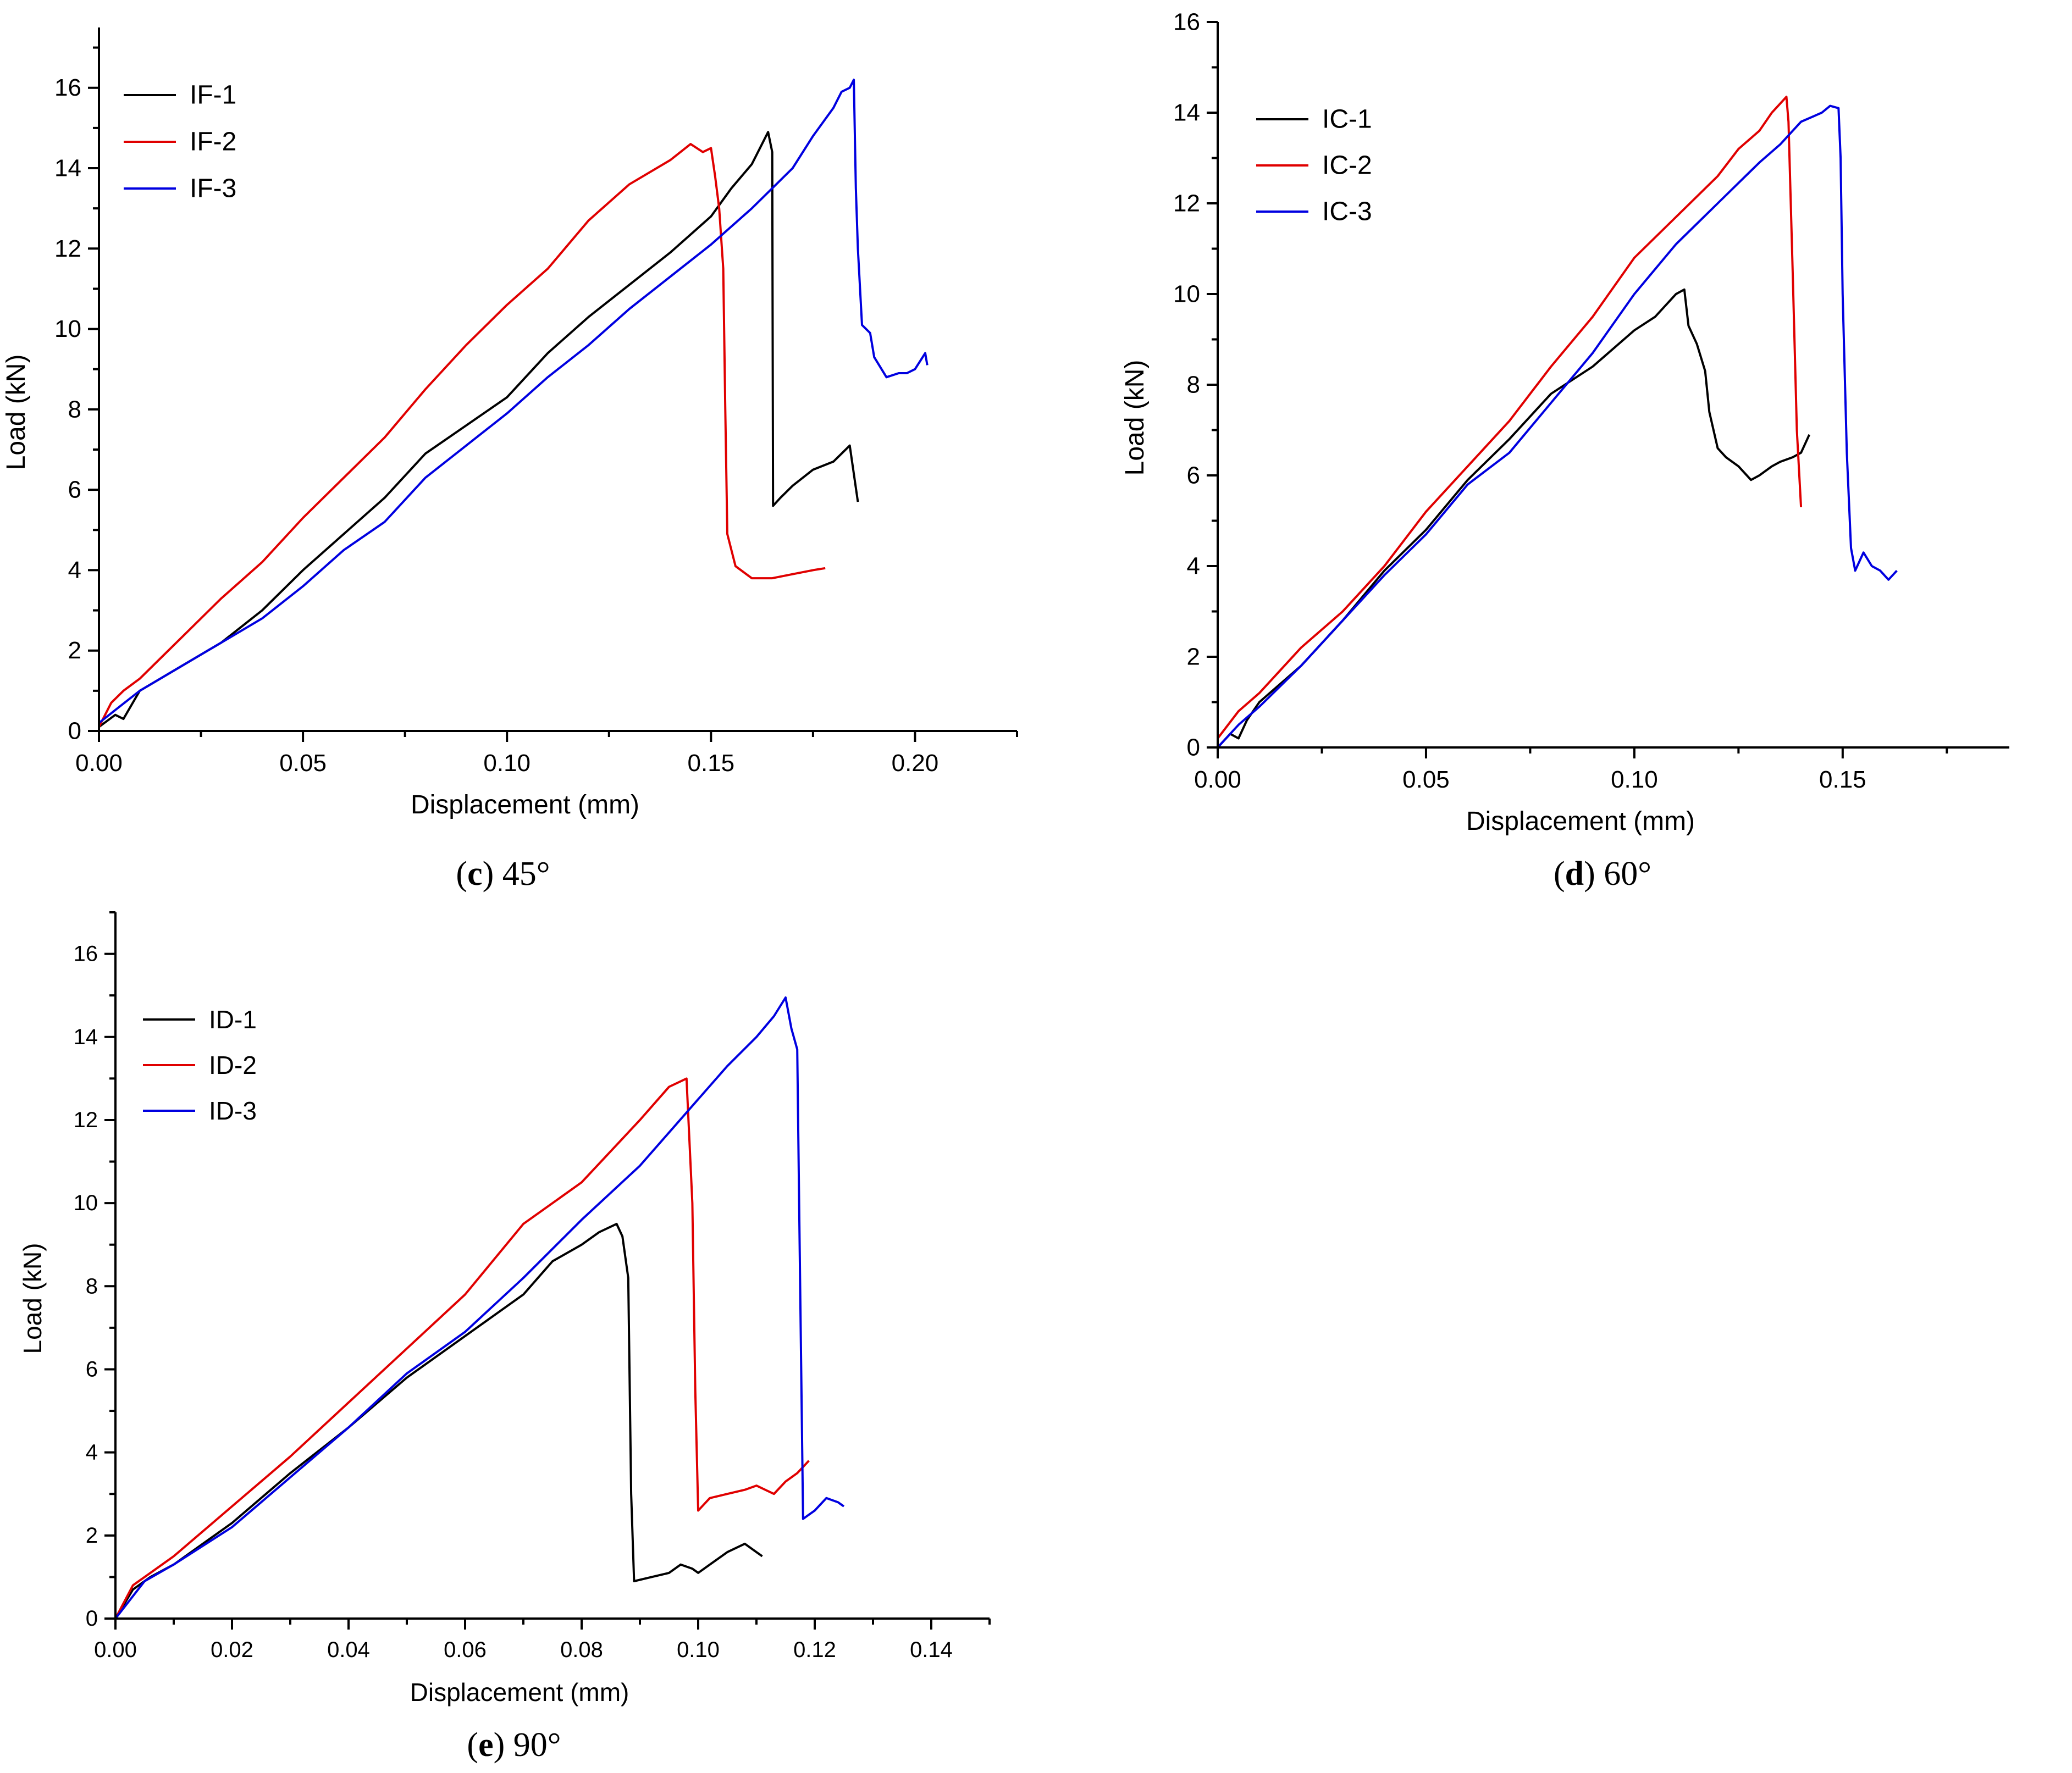  Describe the element at coordinates (1347, 119) in the screenshot. I see `legend-label-ic-1: IC-1` at that location.